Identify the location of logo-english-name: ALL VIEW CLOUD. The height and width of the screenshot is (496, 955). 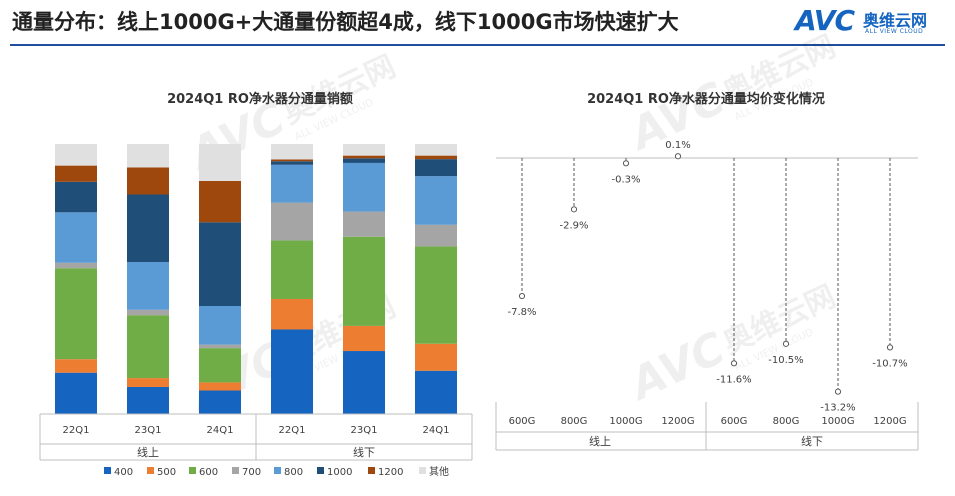
(894, 31).